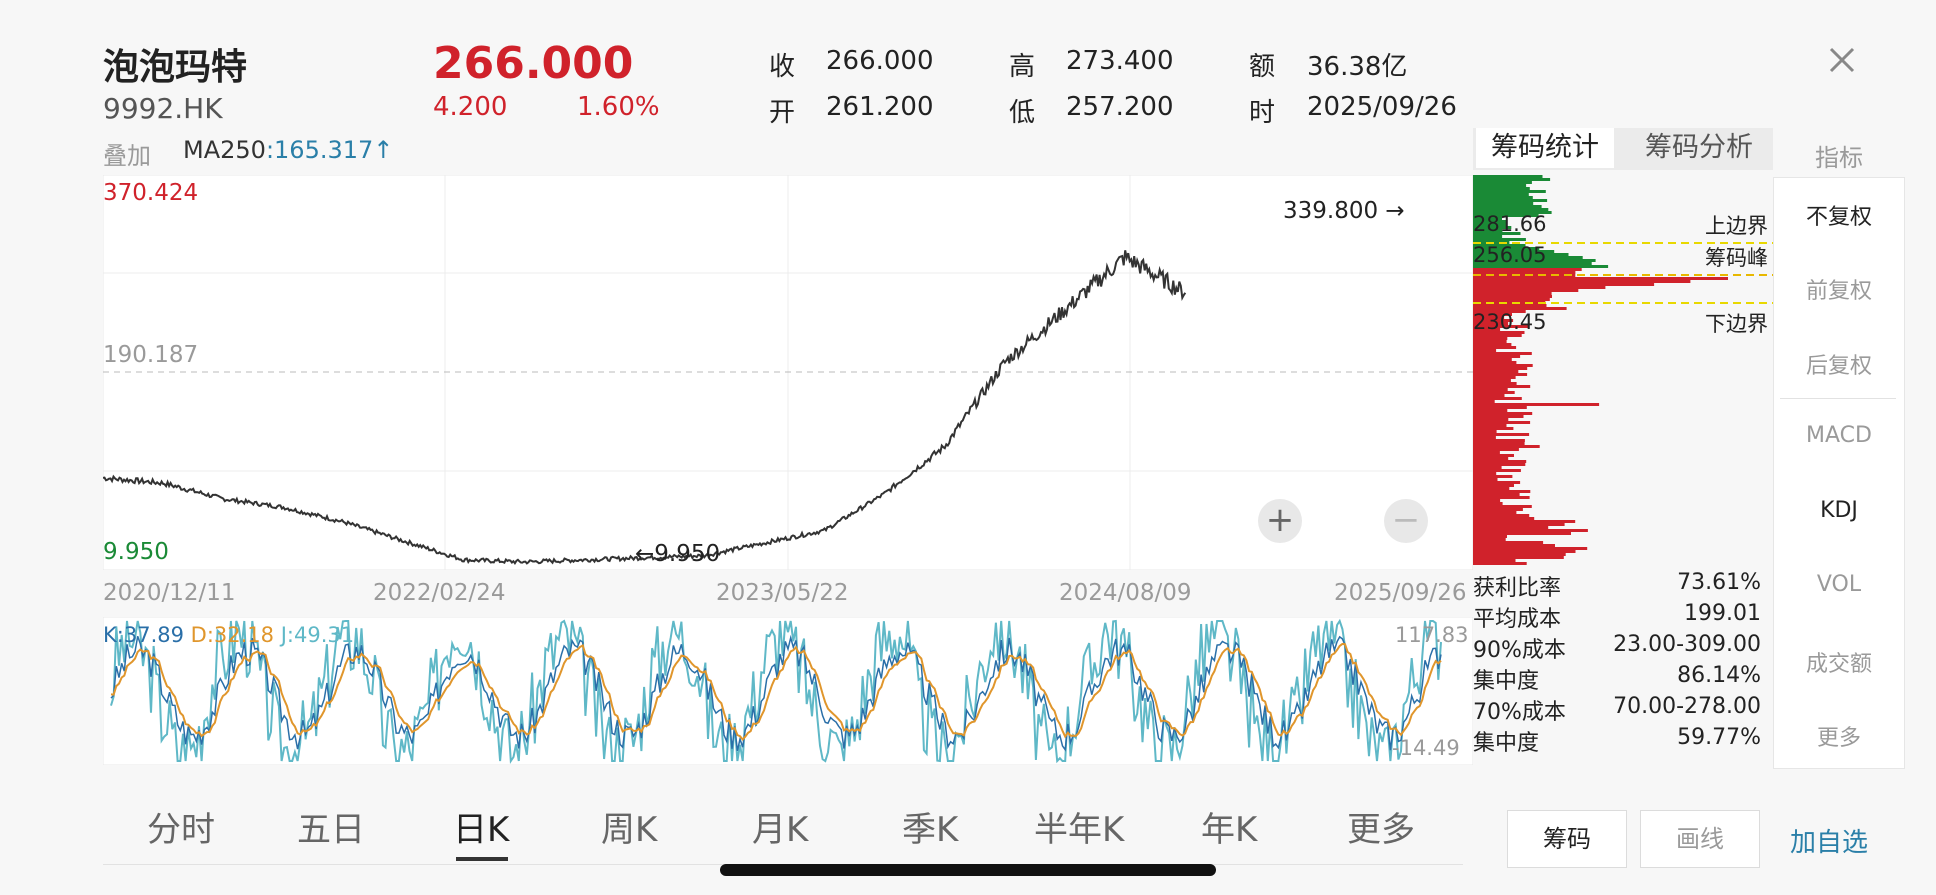 This screenshot has width=1936, height=895. Describe the element at coordinates (1510, 224) in the screenshot. I see `upper-bound-price: 281.66` at that location.